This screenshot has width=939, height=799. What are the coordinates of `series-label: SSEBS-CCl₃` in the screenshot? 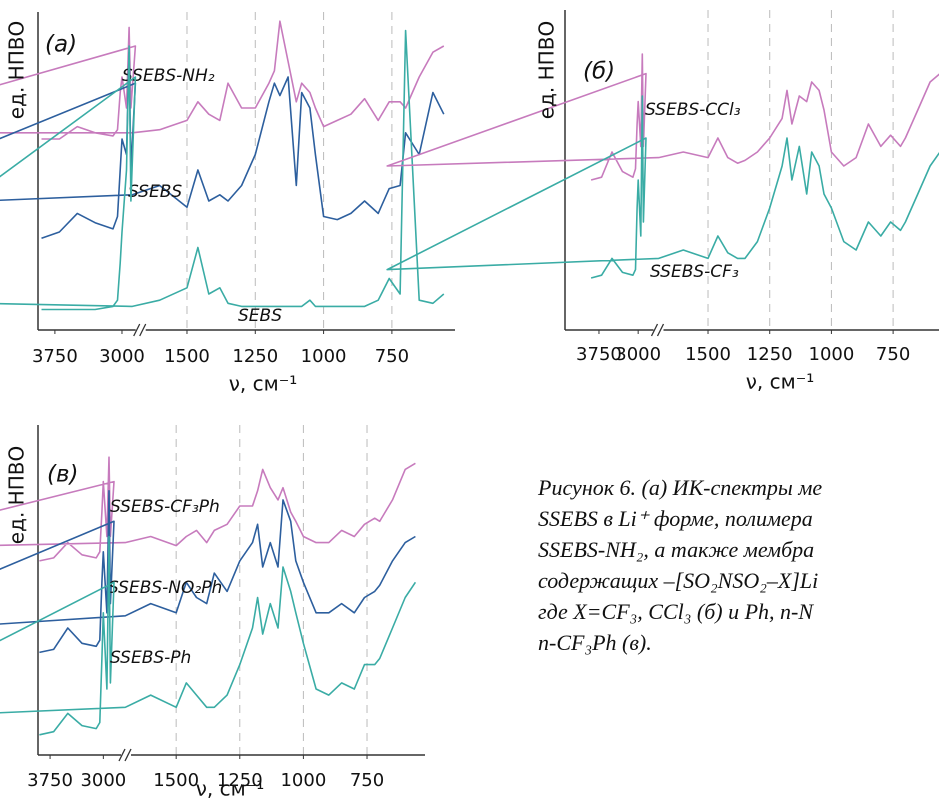 It's located at (693, 110).